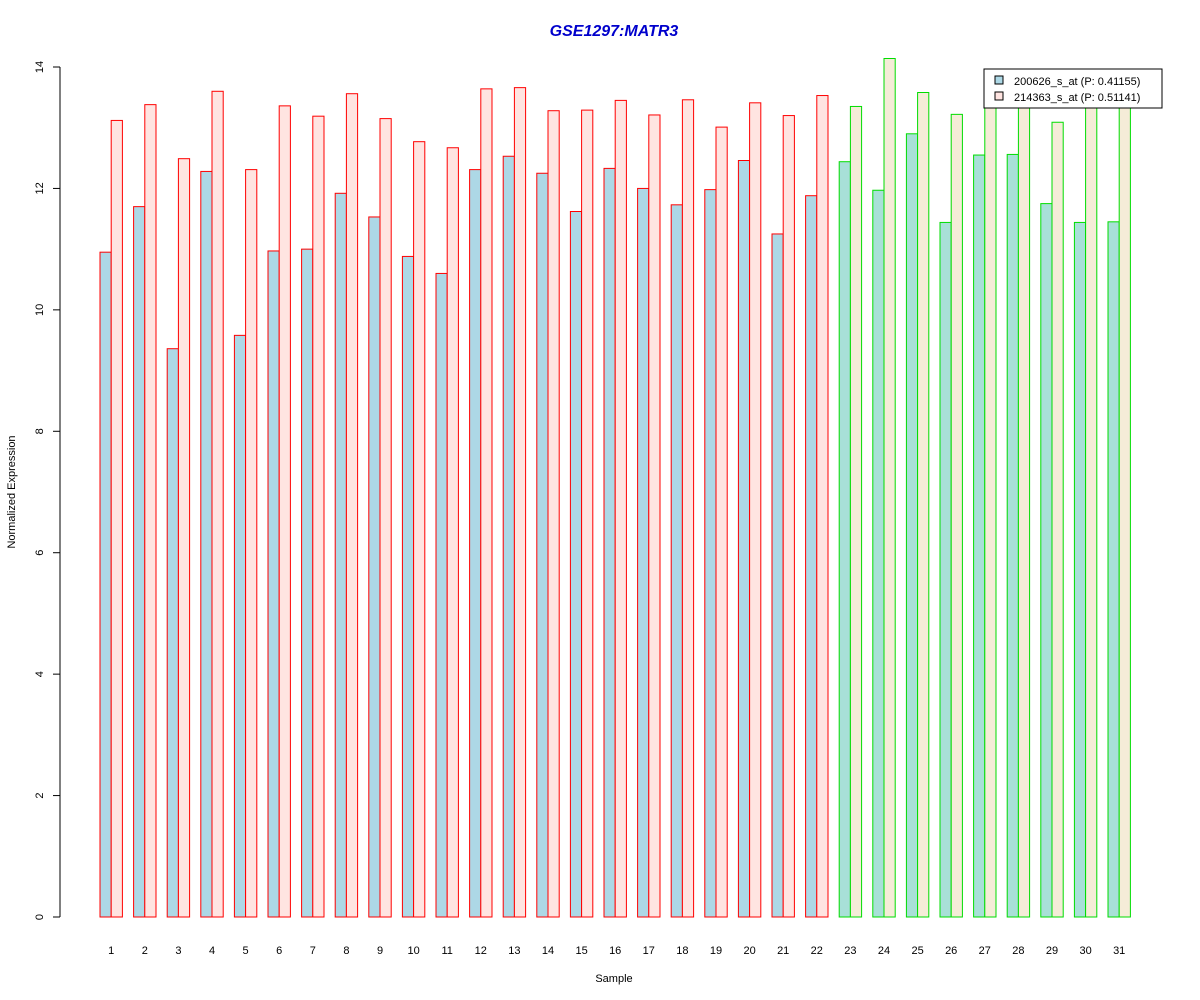  What do you see at coordinates (1052, 951) in the screenshot?
I see `x-tick-label: 29` at bounding box center [1052, 951].